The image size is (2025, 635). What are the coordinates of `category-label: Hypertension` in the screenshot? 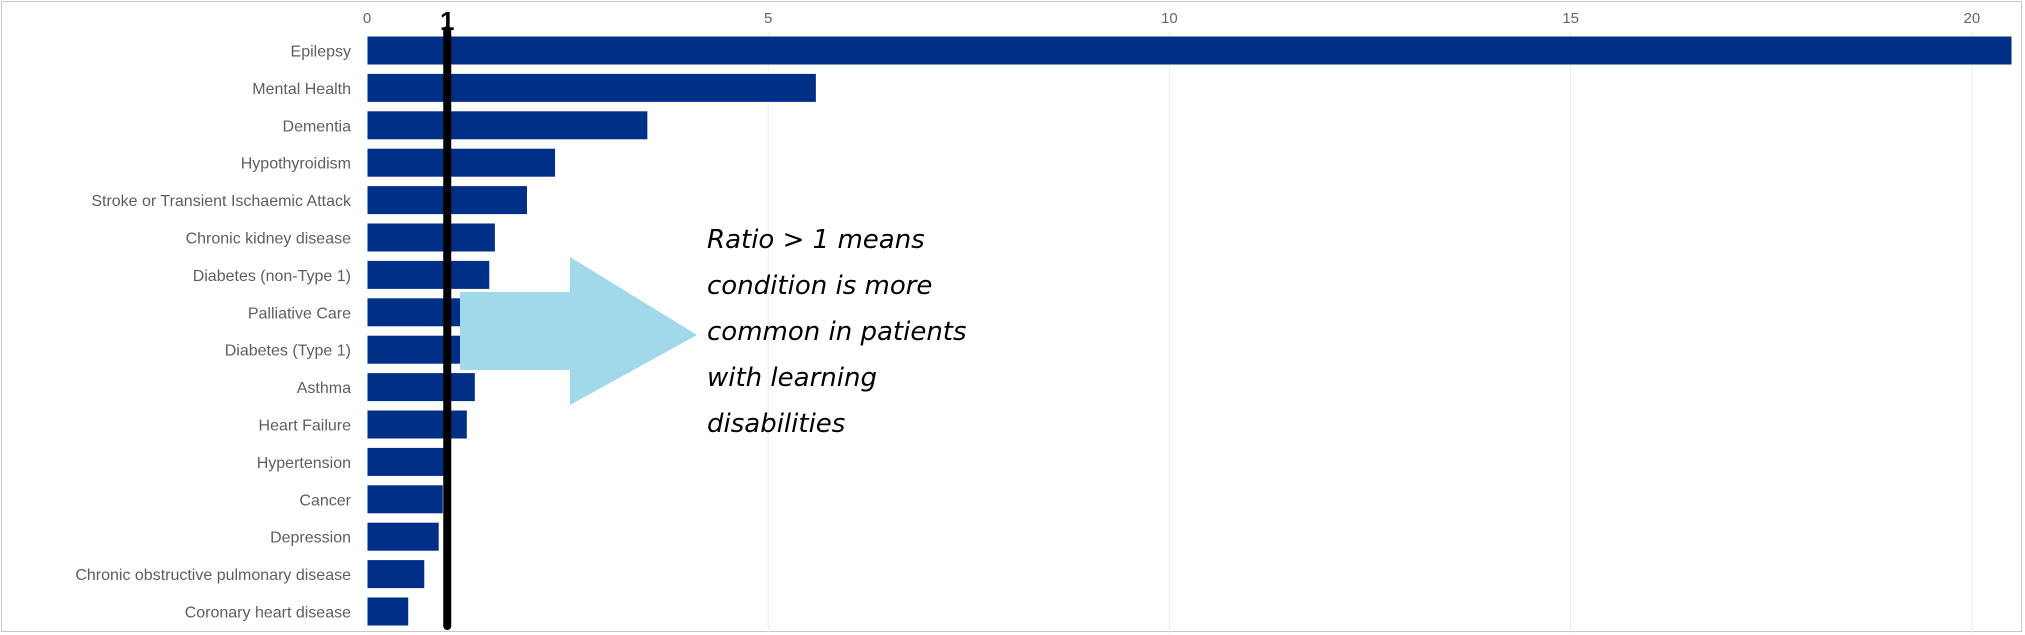 It's located at (304, 463).